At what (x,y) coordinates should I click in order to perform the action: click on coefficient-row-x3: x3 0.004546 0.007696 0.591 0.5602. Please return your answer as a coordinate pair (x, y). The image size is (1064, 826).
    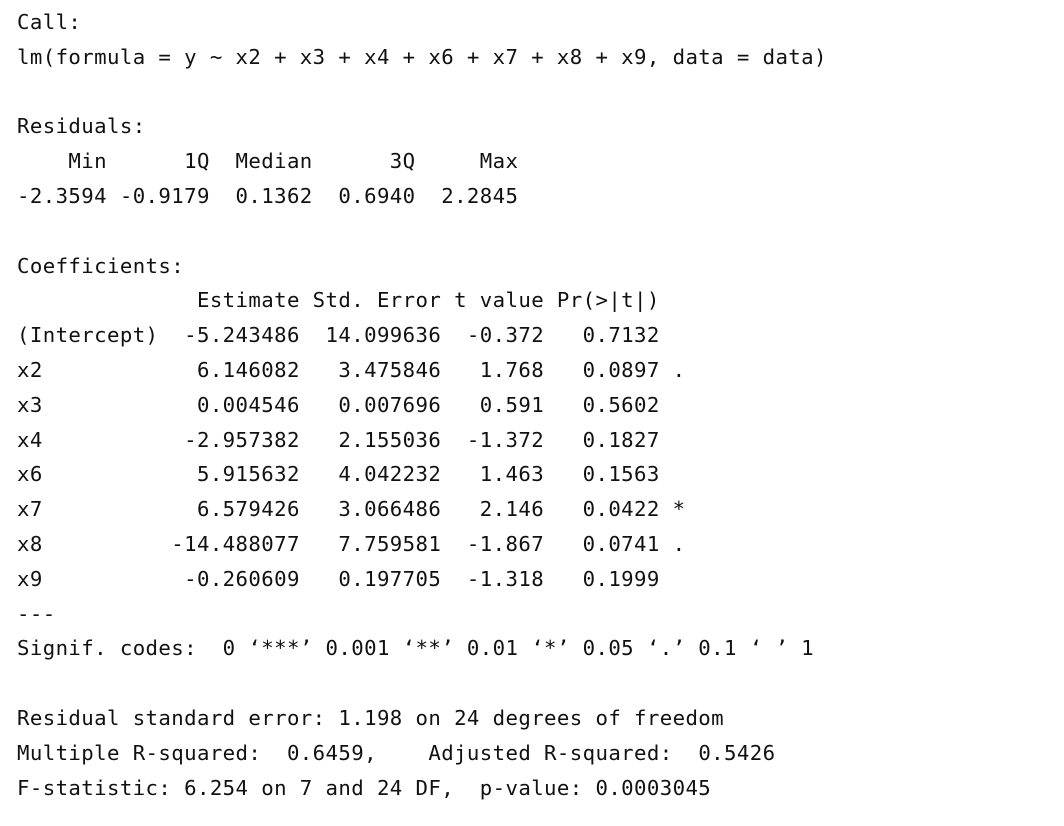
    Looking at the image, I should click on (351, 404).